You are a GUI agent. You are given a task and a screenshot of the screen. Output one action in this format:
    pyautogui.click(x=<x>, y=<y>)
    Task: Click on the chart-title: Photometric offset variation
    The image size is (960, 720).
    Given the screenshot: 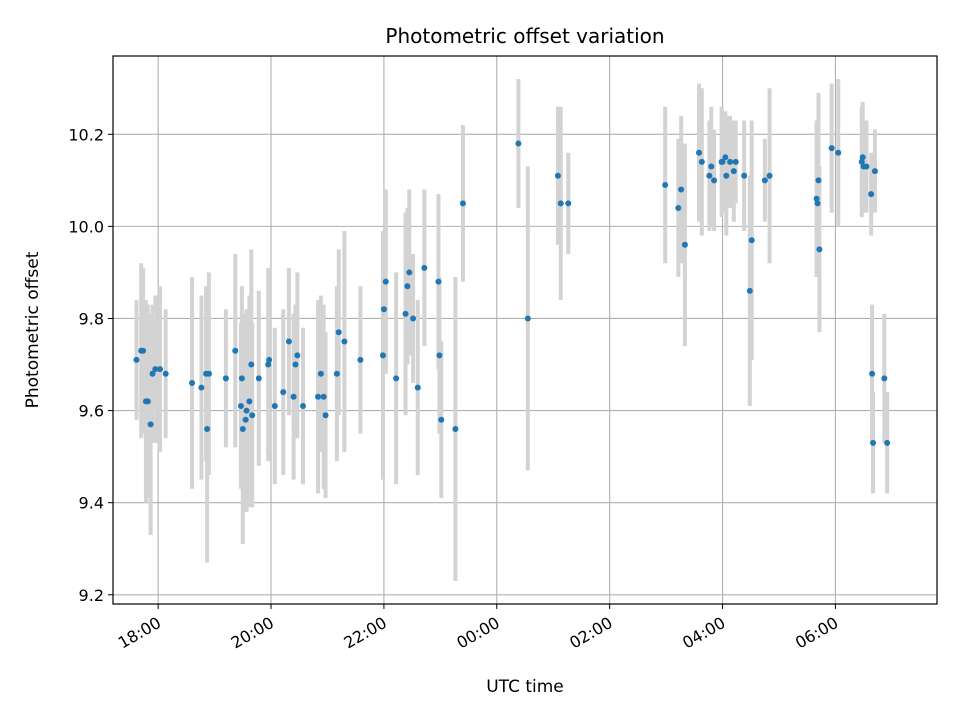 What is the action you would take?
    pyautogui.click(x=524, y=36)
    